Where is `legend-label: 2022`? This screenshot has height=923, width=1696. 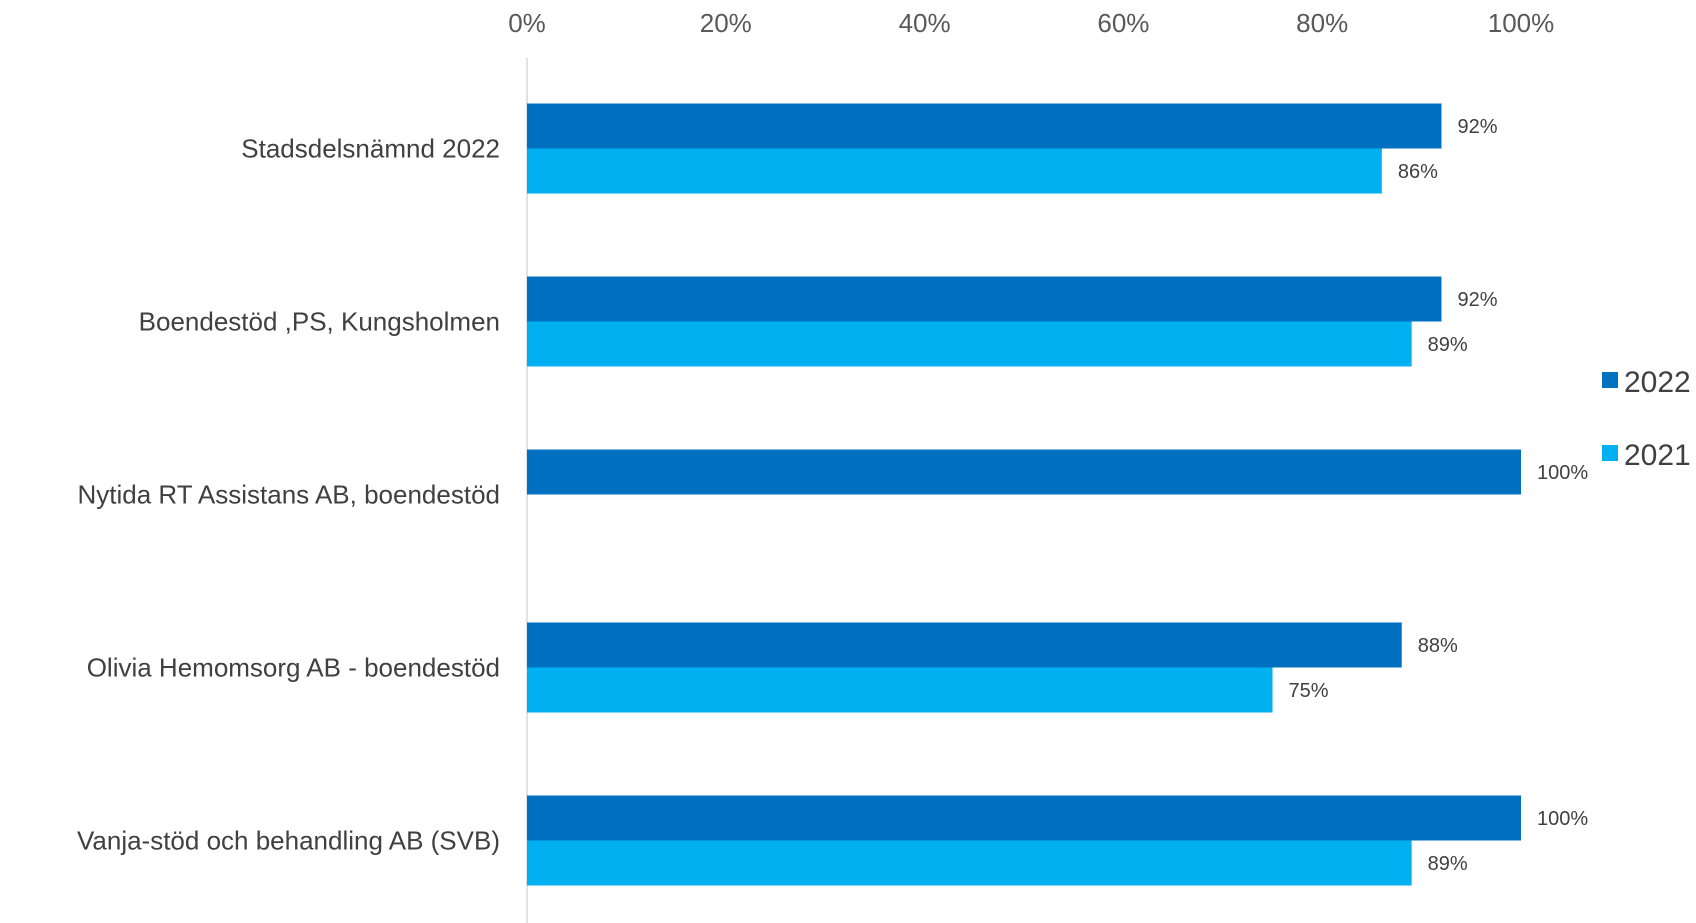
legend-label: 2022 is located at coordinates (1657, 382).